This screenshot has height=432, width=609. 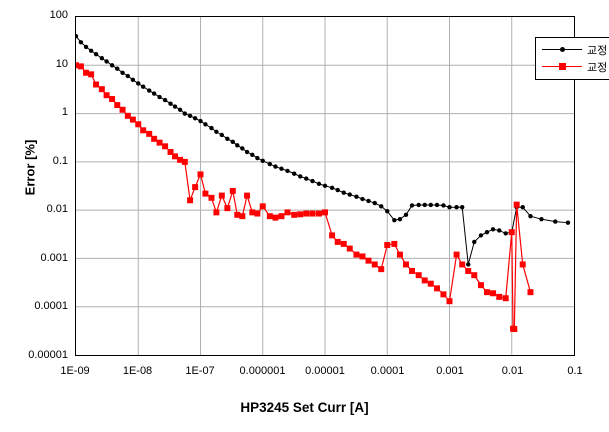 What do you see at coordinates (562, 50) in the screenshot?
I see `legend-symbol-circle` at bounding box center [562, 50].